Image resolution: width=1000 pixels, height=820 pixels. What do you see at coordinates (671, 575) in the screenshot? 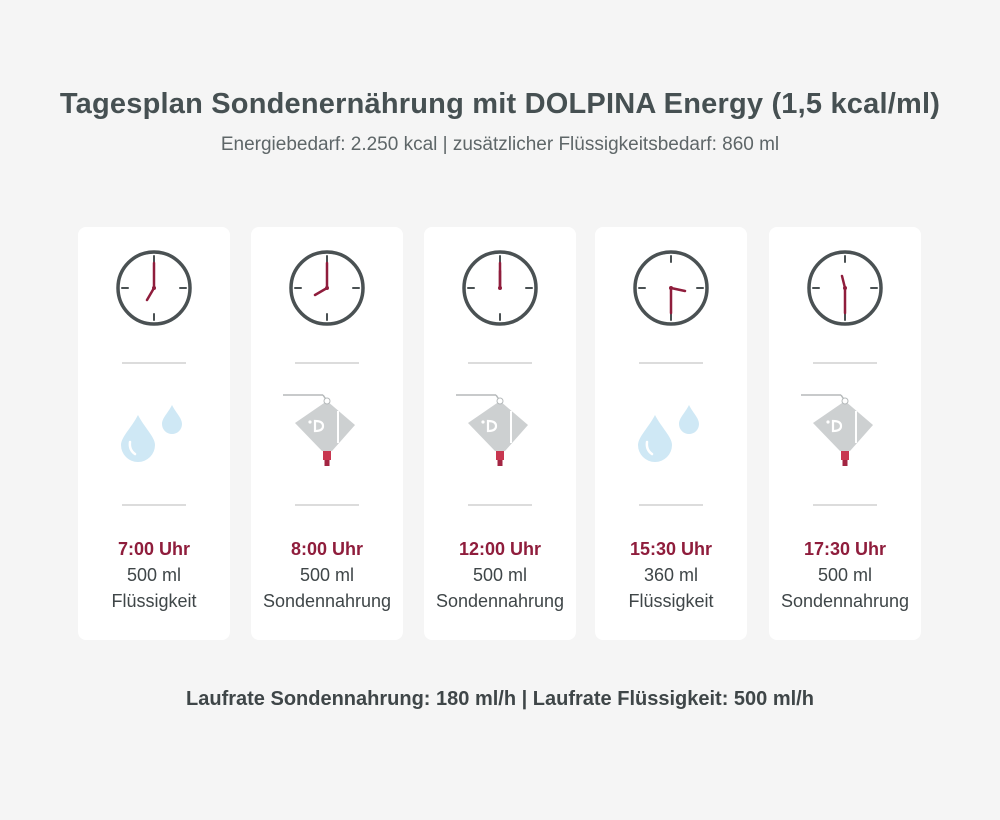
I see `amount-label: 360 ml` at bounding box center [671, 575].